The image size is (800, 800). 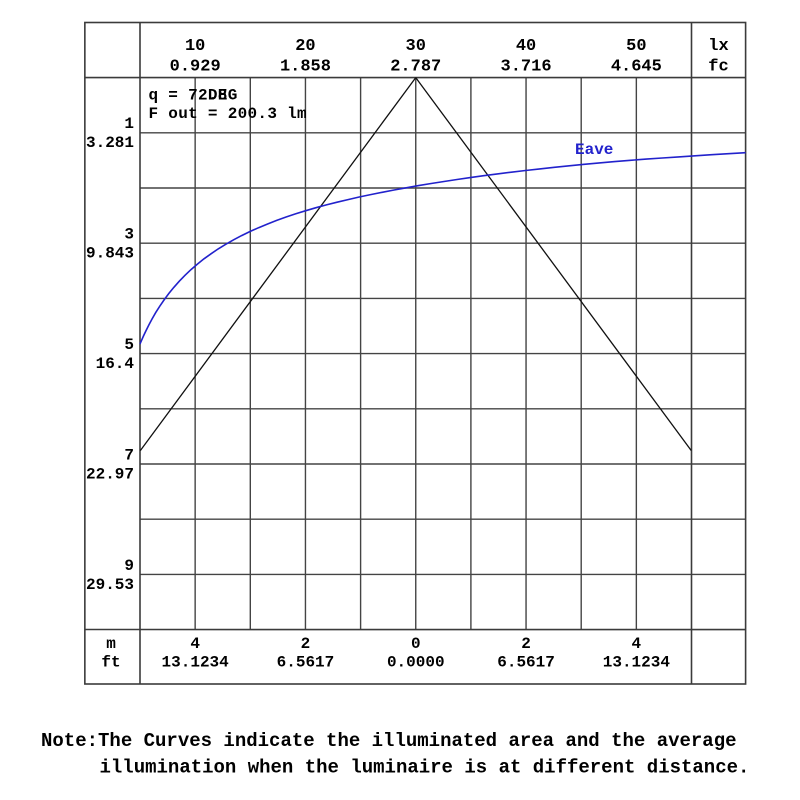 What do you see at coordinates (110, 663) in the screenshot?
I see `svg-text: ft` at bounding box center [110, 663].